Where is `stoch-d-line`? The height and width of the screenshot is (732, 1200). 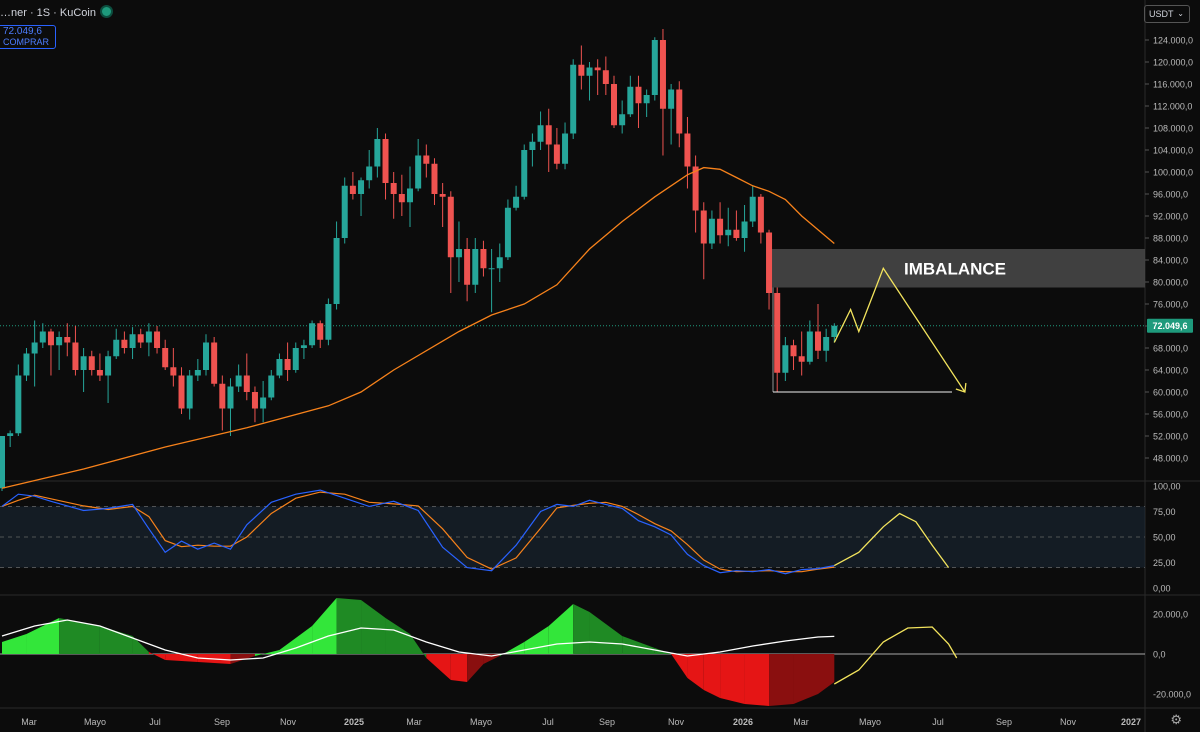 stoch-d-line is located at coordinates (418, 532).